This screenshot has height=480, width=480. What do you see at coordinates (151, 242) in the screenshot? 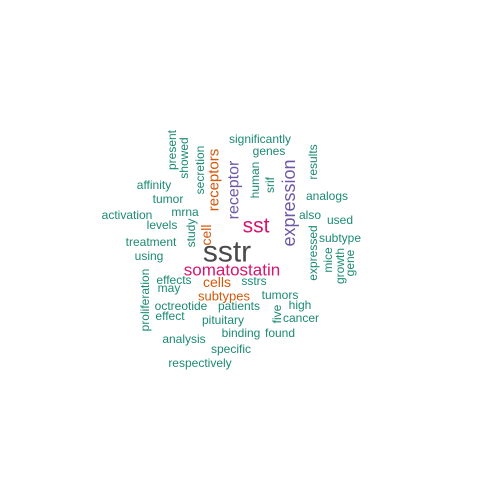
I see `word-treatment: treatment` at bounding box center [151, 242].